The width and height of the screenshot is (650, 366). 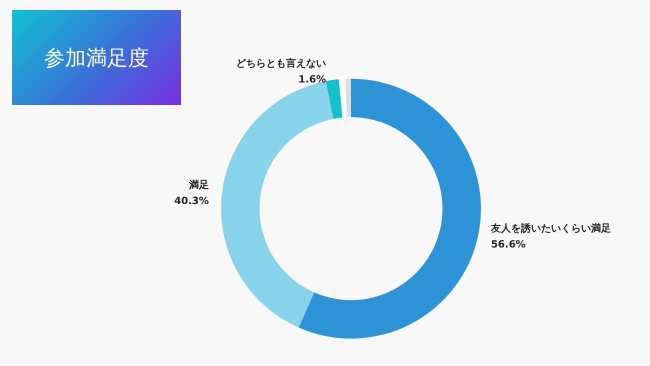 I want to click on data-label: 56.6%, so click(x=508, y=245).